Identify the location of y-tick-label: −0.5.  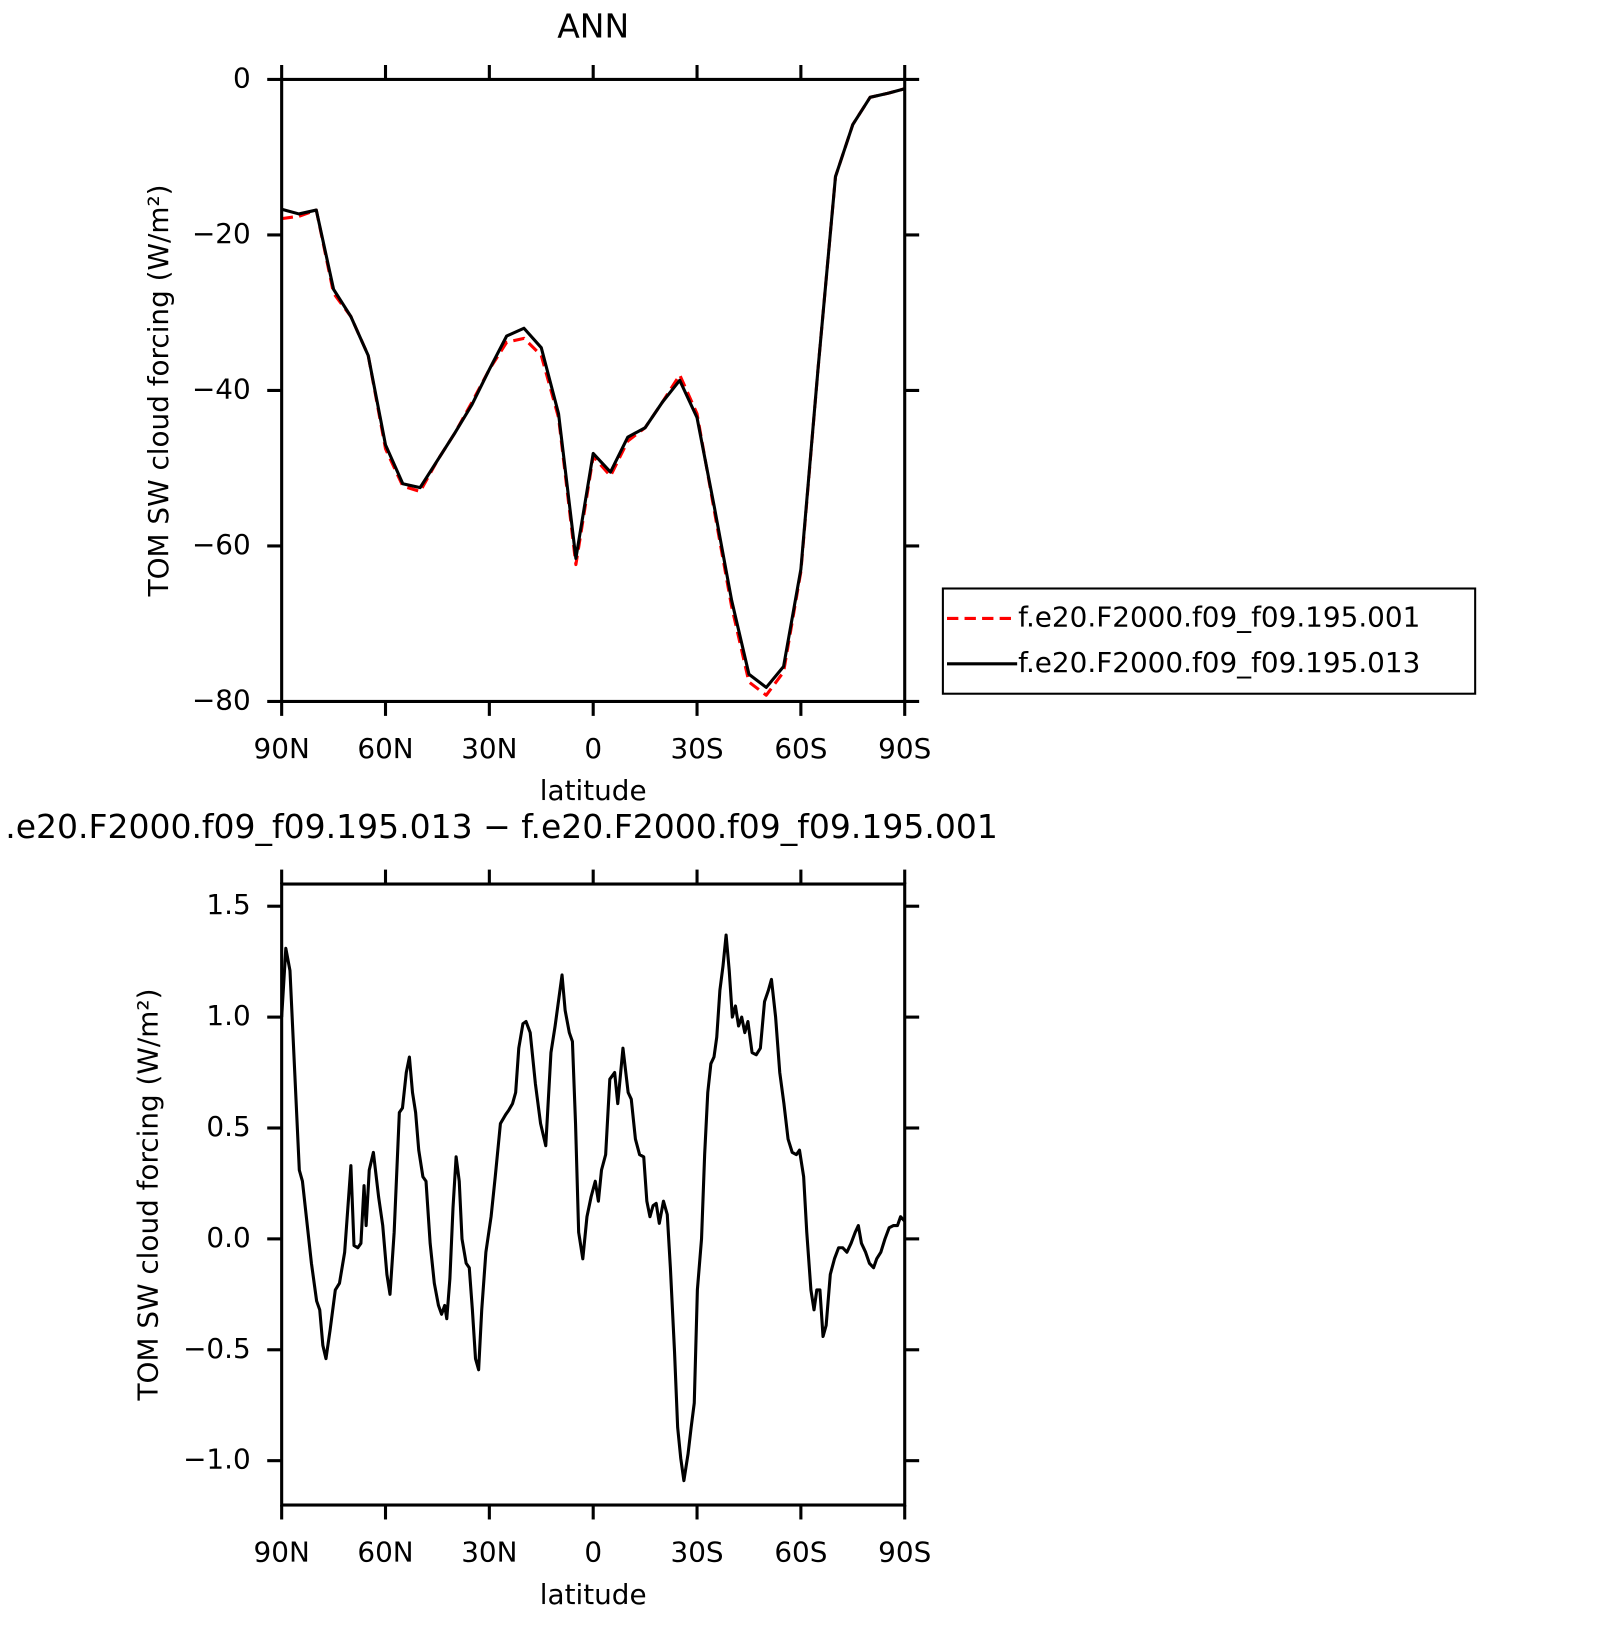
(217, 1348).